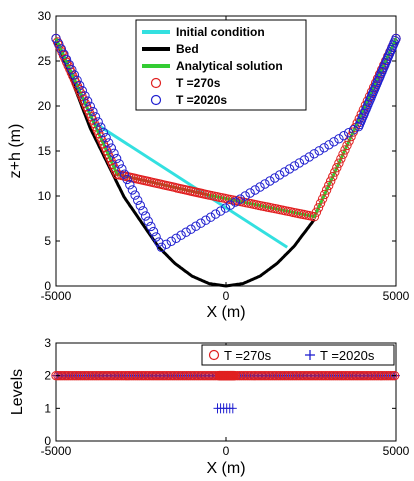  I want to click on y-tick-label: 2, so click(47, 376).